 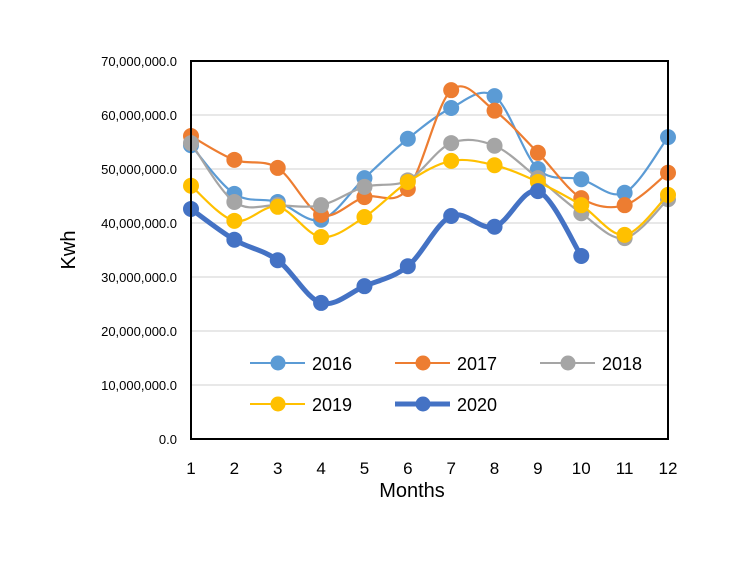 What do you see at coordinates (332, 364) in the screenshot?
I see `legend-label: 2016` at bounding box center [332, 364].